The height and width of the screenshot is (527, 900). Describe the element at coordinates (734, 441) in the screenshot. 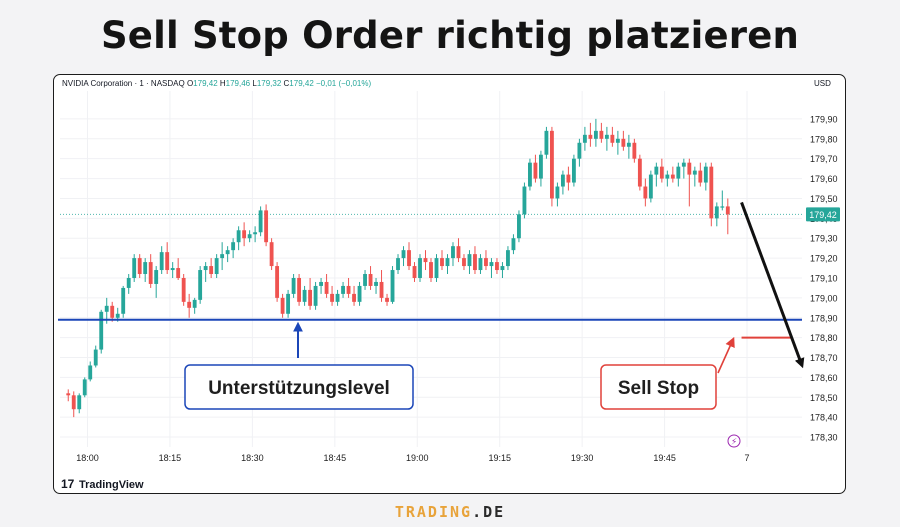

I see `event-badge` at that location.